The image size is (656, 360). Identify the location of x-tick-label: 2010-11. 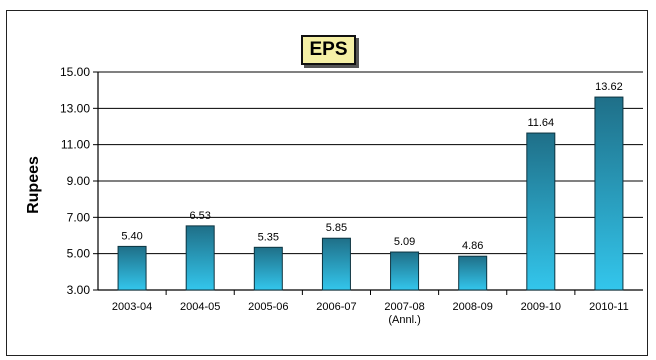
(609, 307).